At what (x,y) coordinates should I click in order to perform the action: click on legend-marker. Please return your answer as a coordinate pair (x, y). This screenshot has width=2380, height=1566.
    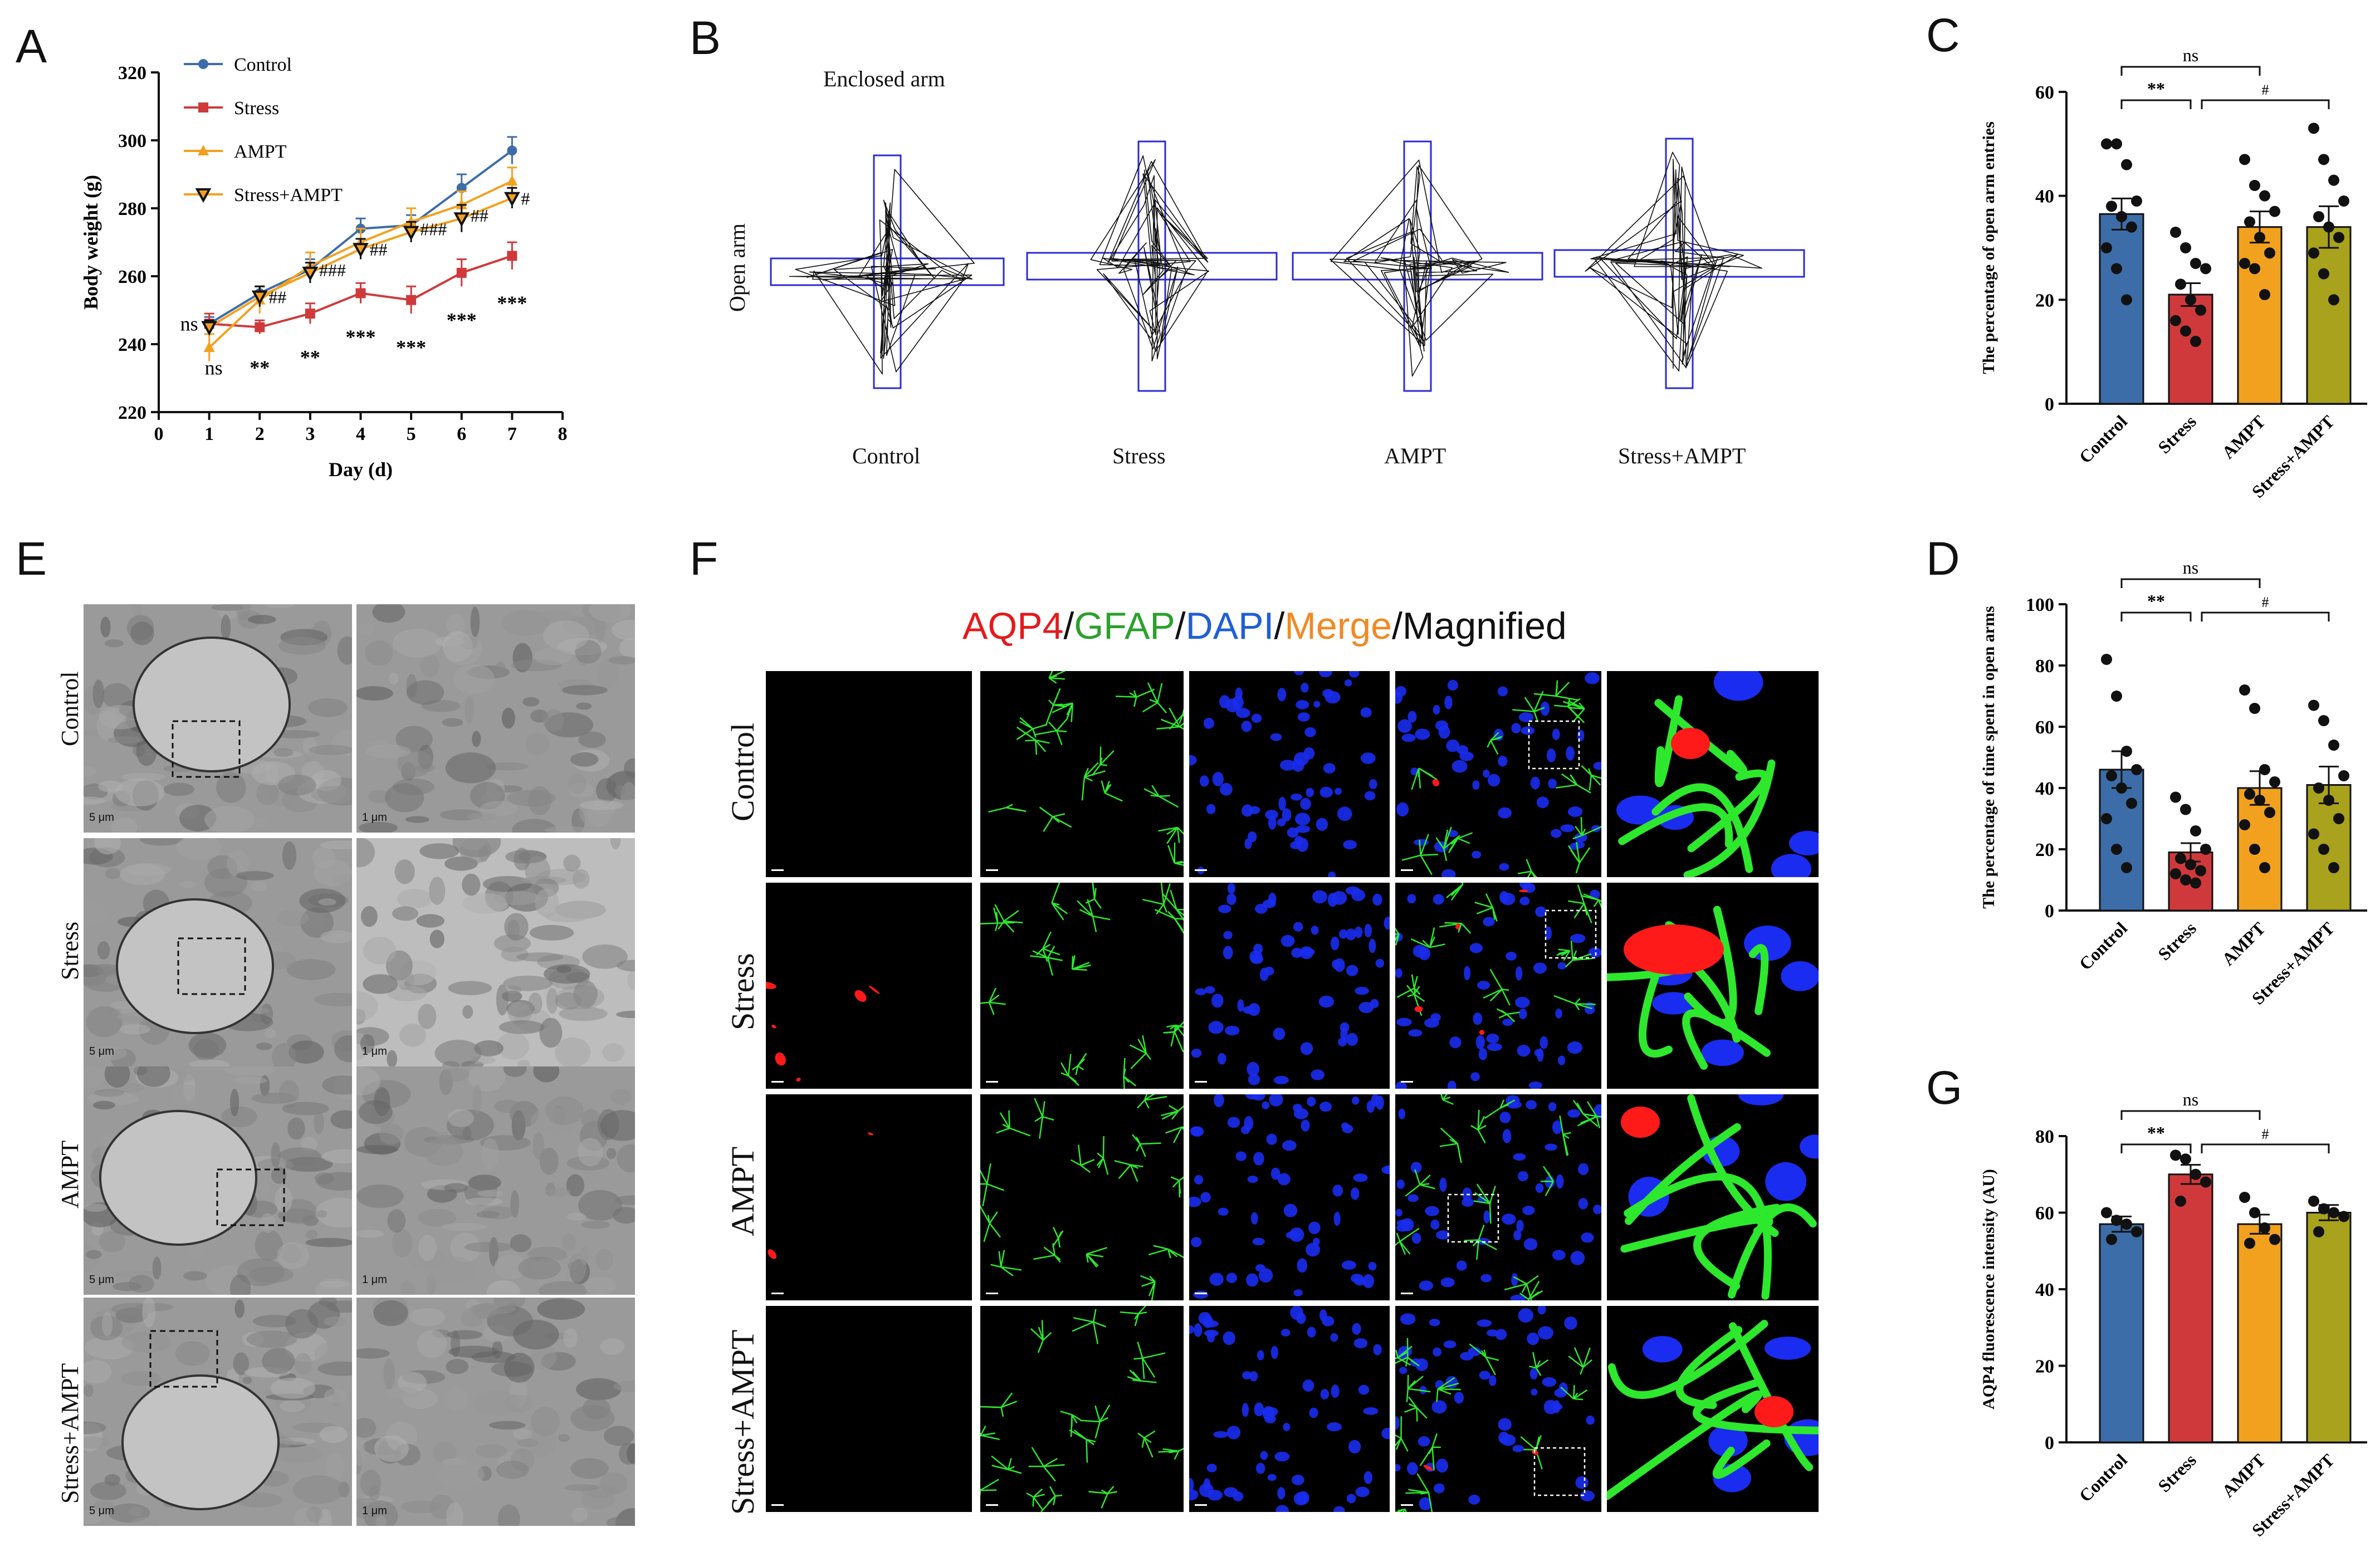
    Looking at the image, I should click on (203, 107).